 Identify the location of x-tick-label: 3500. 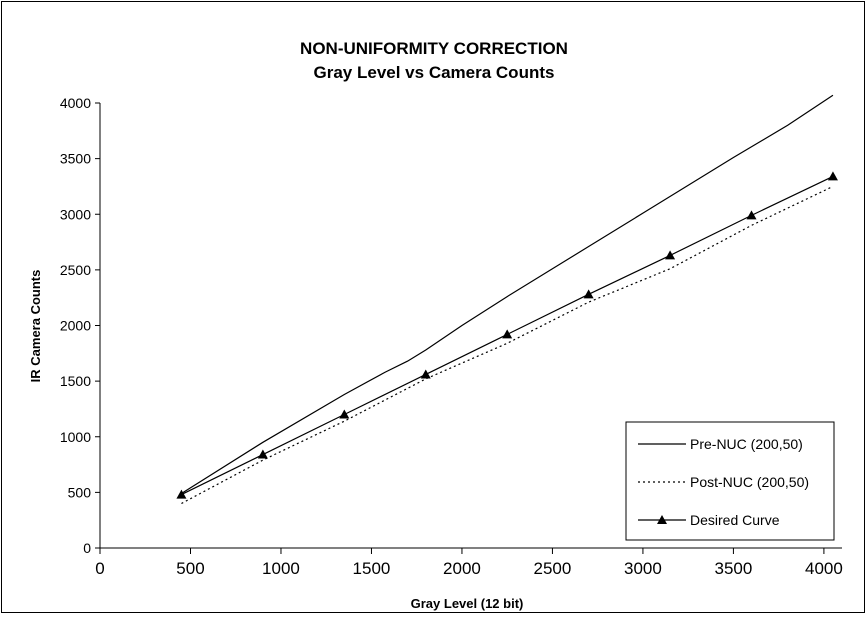
(734, 568).